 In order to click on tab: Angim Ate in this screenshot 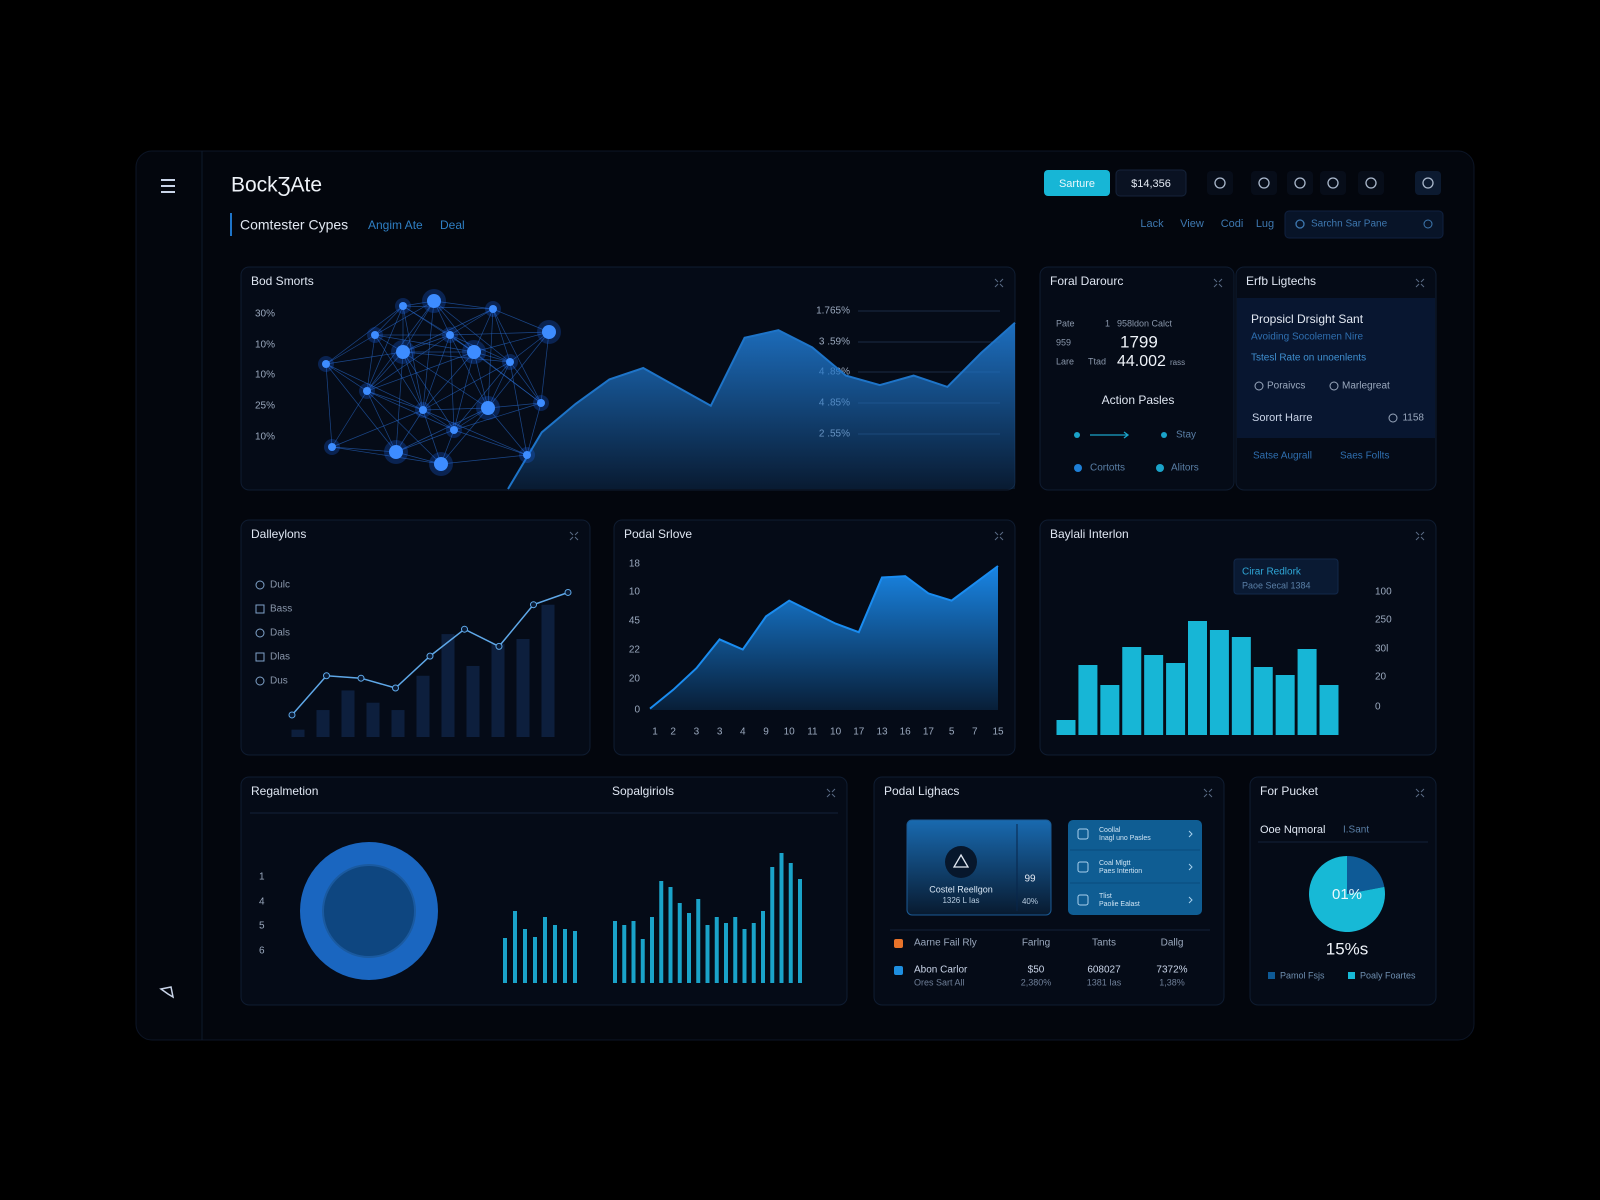, I will do `click(395, 225)`.